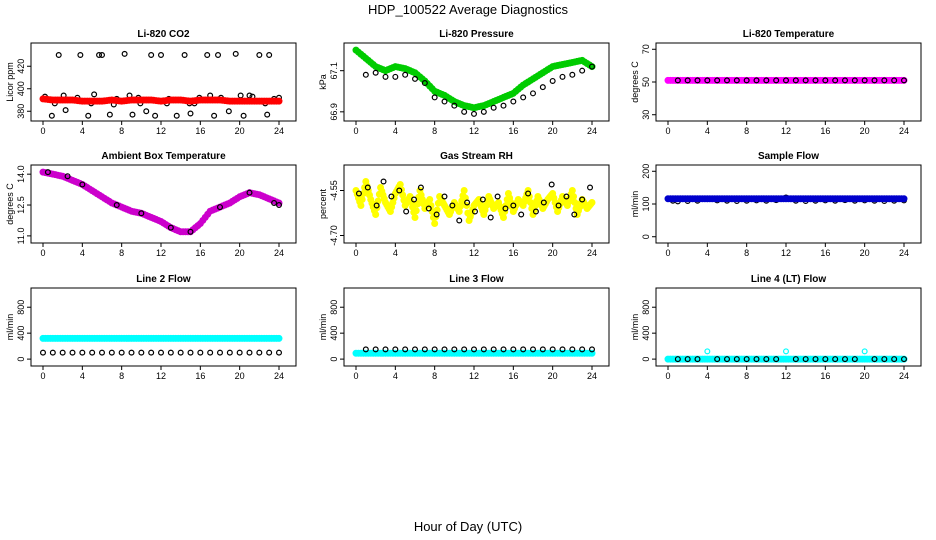 This screenshot has width=936, height=540. What do you see at coordinates (476, 279) in the screenshot?
I see `panel-title: Line 3 Flow` at bounding box center [476, 279].